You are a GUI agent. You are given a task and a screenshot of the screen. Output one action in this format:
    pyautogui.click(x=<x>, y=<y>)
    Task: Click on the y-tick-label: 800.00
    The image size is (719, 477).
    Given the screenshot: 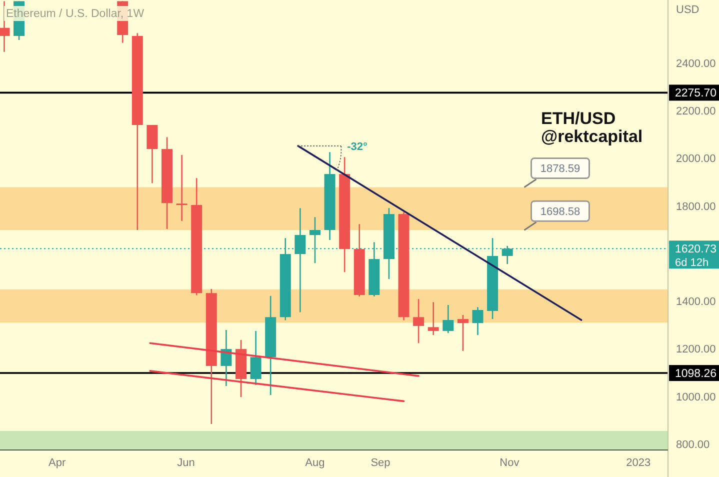 What is the action you would take?
    pyautogui.click(x=693, y=444)
    